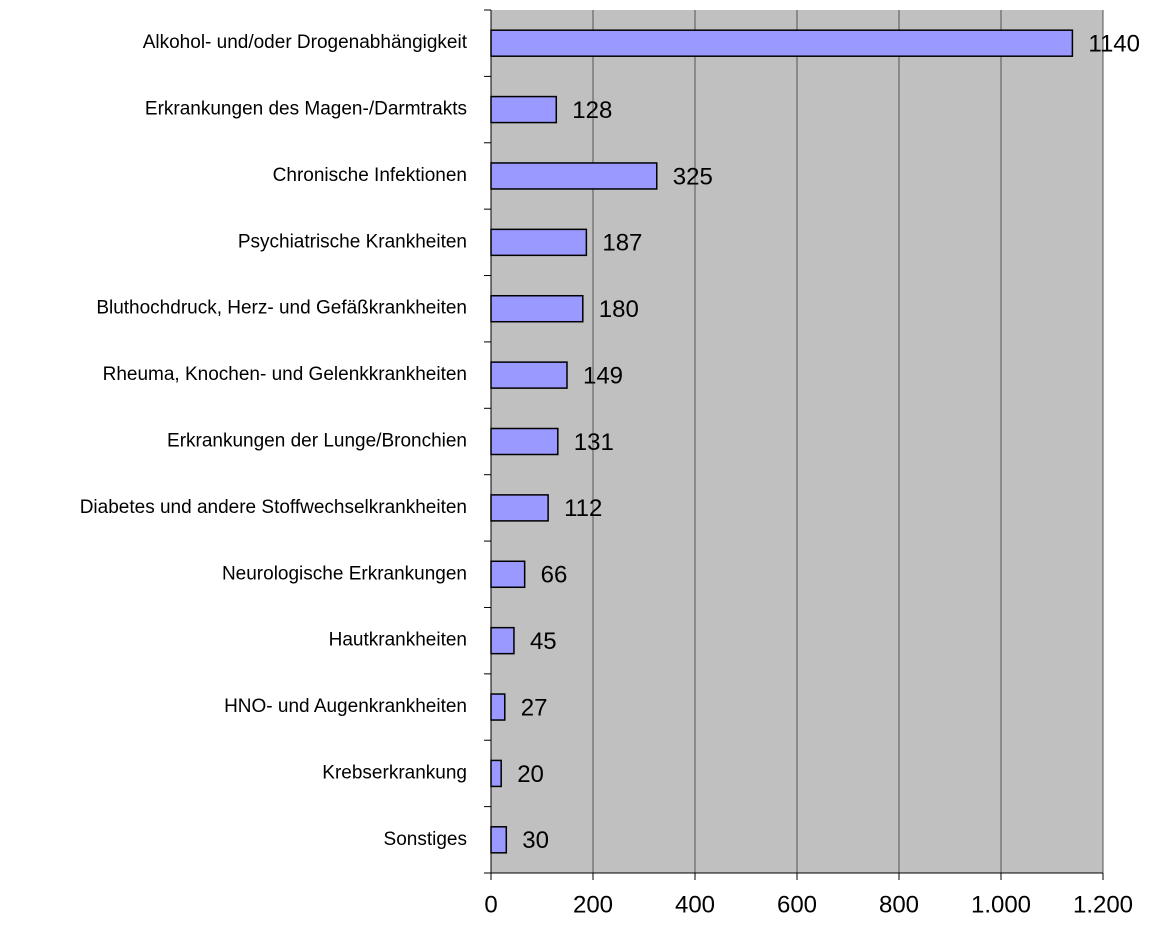  What do you see at coordinates (352, 241) in the screenshot?
I see `category-label: Psychiatrische Krankheiten` at bounding box center [352, 241].